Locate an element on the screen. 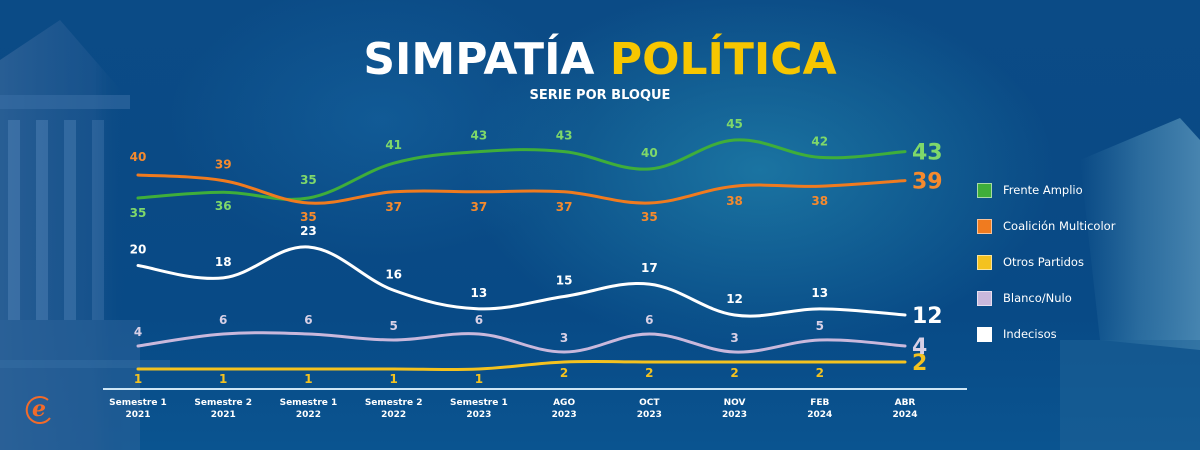 This screenshot has height=450, width=1200. e-logo-icon: e is located at coordinates (38, 410).